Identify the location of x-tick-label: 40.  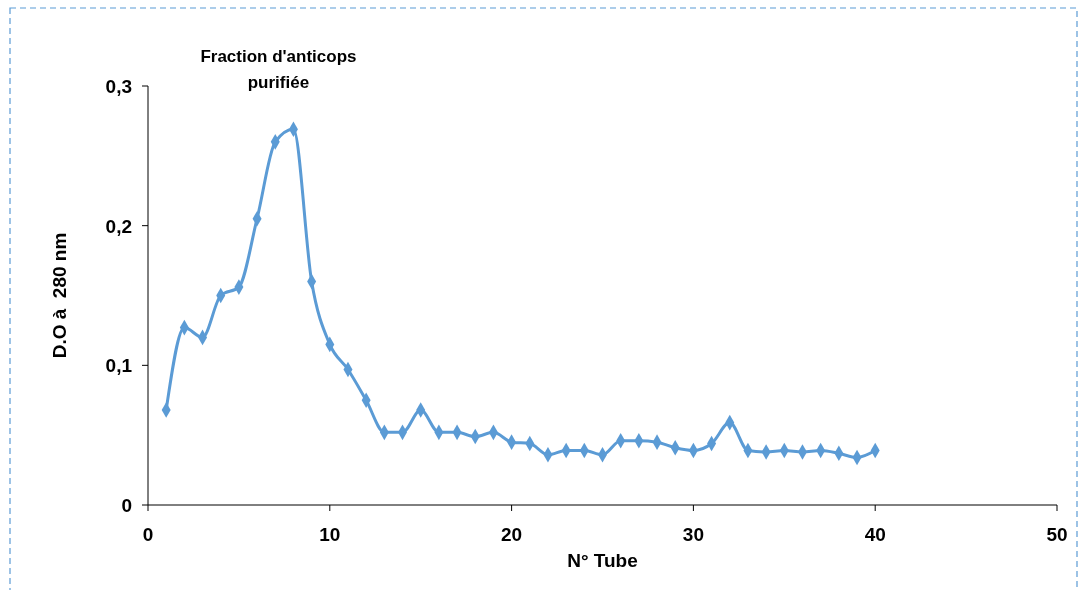
(875, 534).